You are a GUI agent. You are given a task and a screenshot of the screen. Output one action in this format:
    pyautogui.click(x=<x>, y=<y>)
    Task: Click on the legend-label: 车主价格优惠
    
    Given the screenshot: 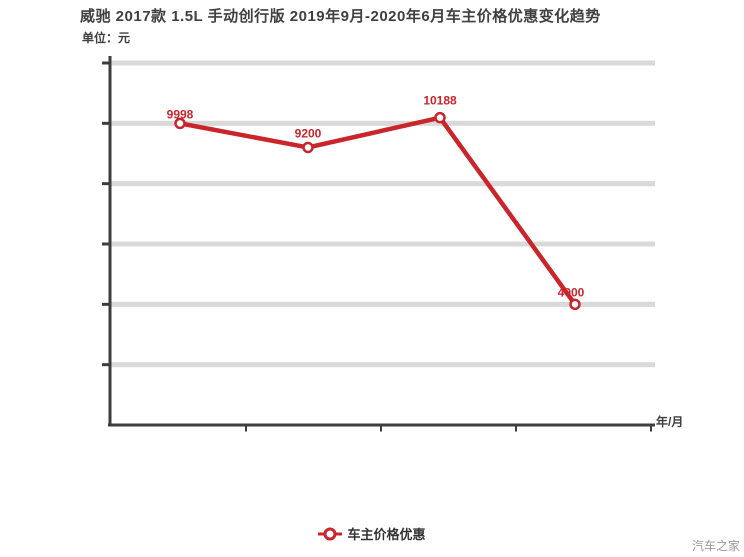 What is the action you would take?
    pyautogui.click(x=386, y=534)
    